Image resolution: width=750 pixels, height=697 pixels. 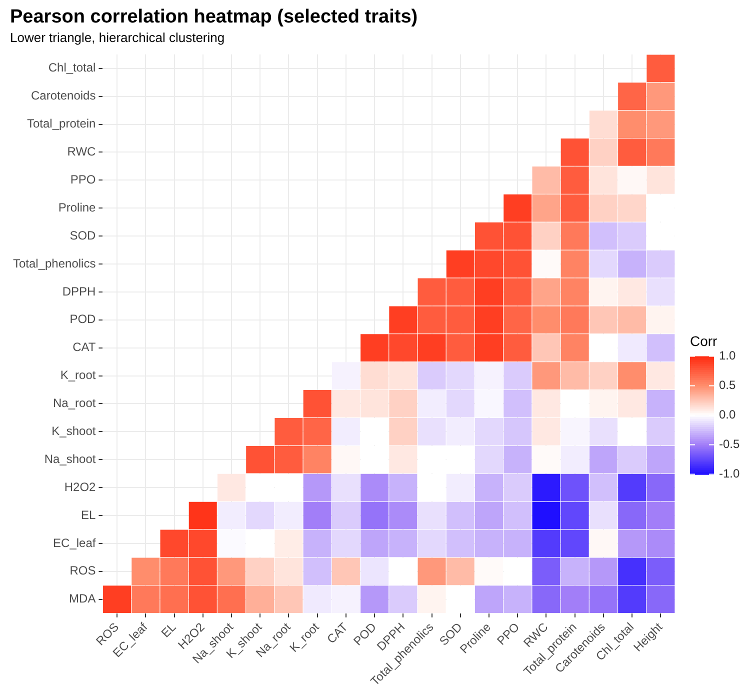 What do you see at coordinates (77, 207) in the screenshot?
I see `y-tick-label: Proline` at bounding box center [77, 207].